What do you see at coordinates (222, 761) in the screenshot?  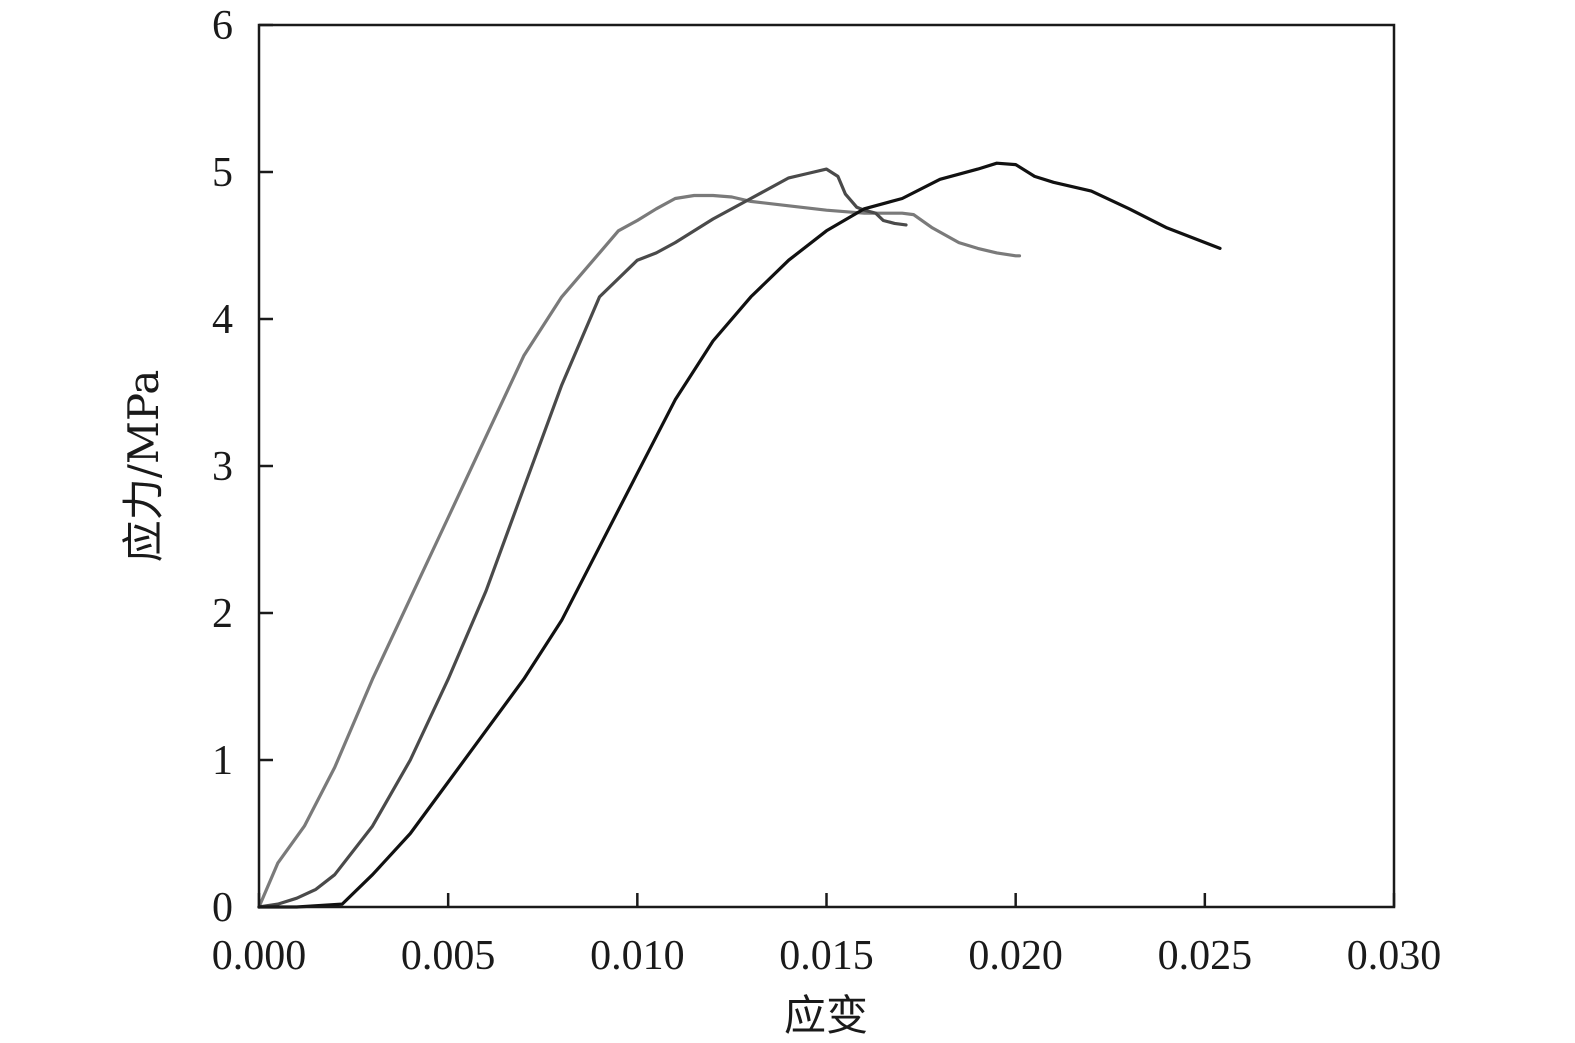 I see `y-tick-label-1: 1` at bounding box center [222, 761].